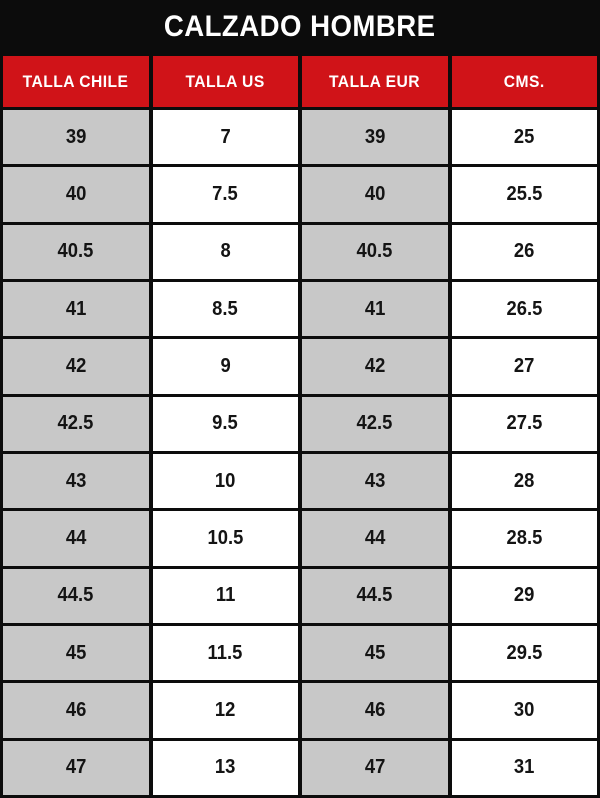 The height and width of the screenshot is (798, 600). I want to click on table-cell: 11.5, so click(225, 653).